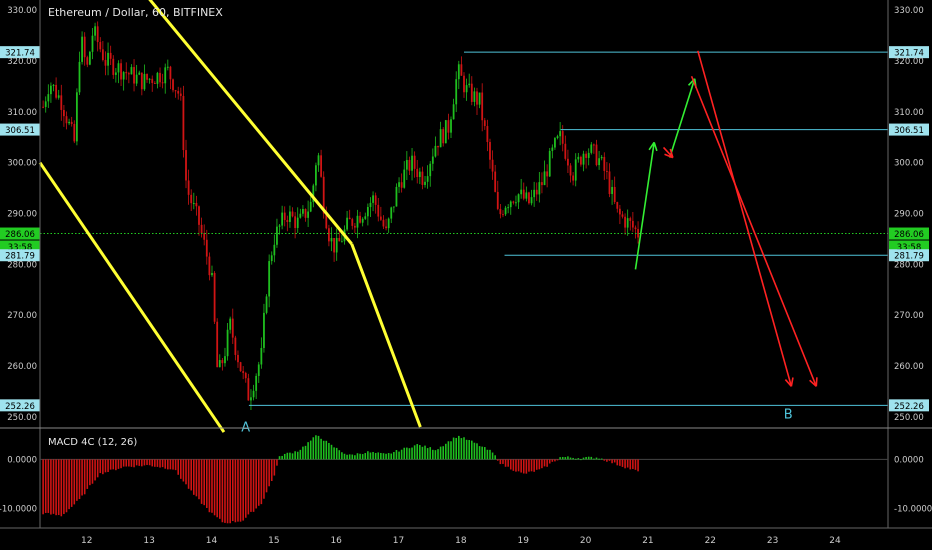  Describe the element at coordinates (909, 460) in the screenshot. I see `macd-tick-right: 0.0000` at that location.